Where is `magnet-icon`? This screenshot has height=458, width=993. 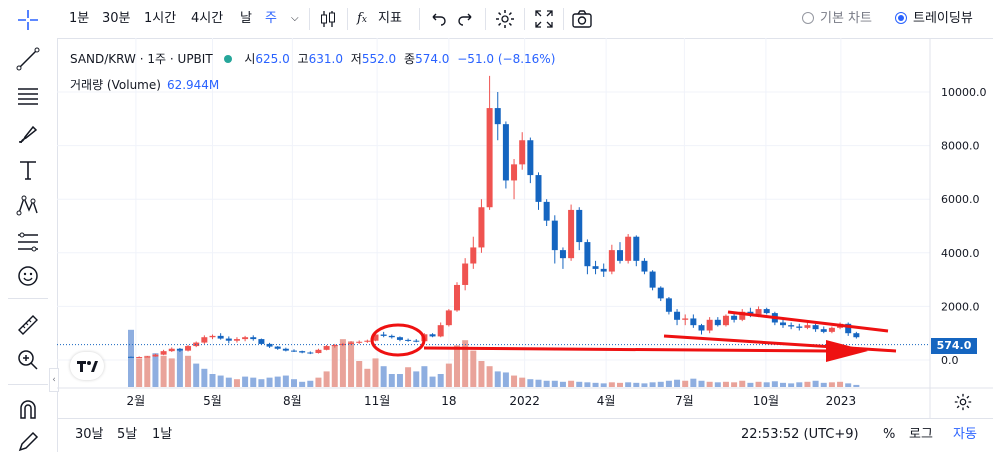 magnet-icon is located at coordinates (28, 410).